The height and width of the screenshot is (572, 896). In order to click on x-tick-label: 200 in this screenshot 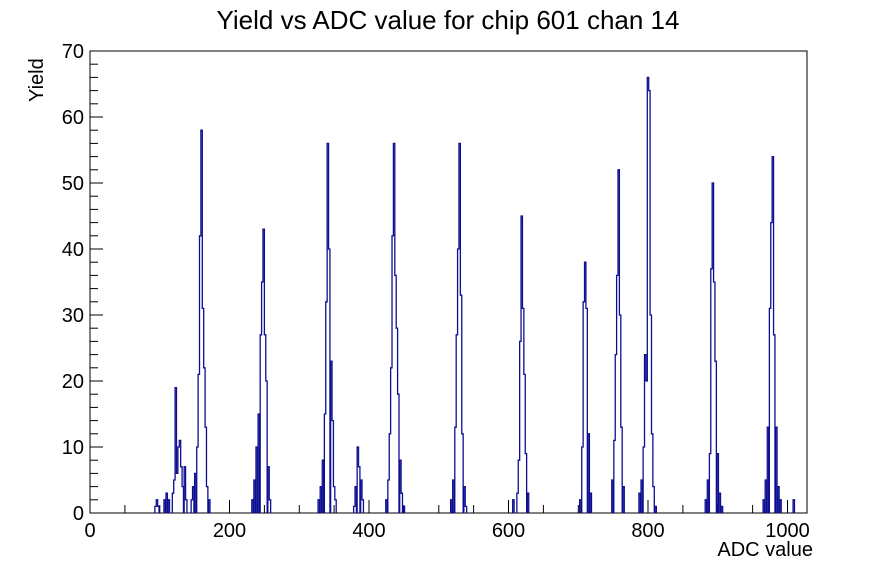, I will do `click(229, 531)`.